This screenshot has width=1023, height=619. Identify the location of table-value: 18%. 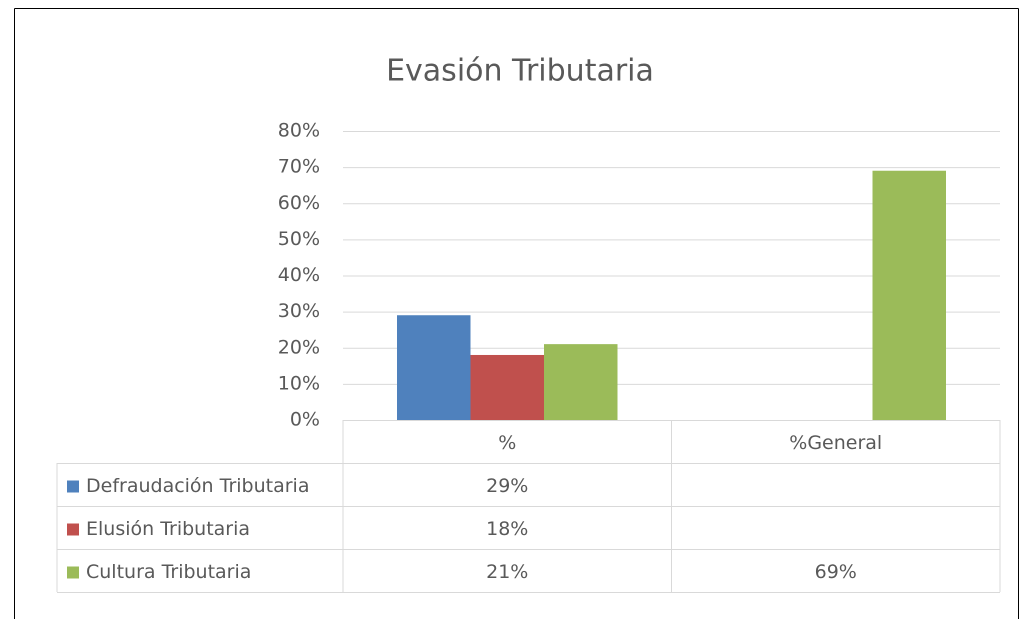
(507, 529).